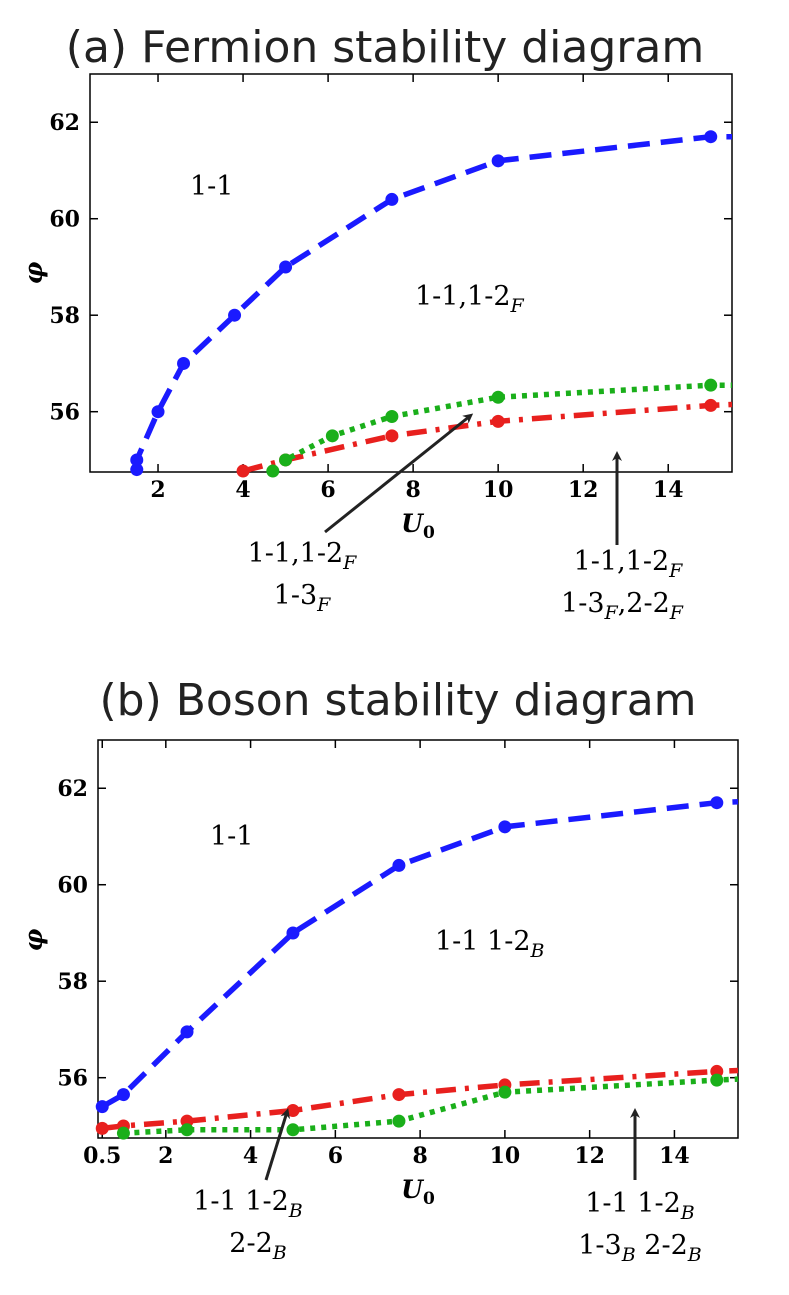 The width and height of the screenshot is (789, 1295). I want to click on annotation-label-right-b-line2: 1-3B 2-2B, so click(640, 1248).